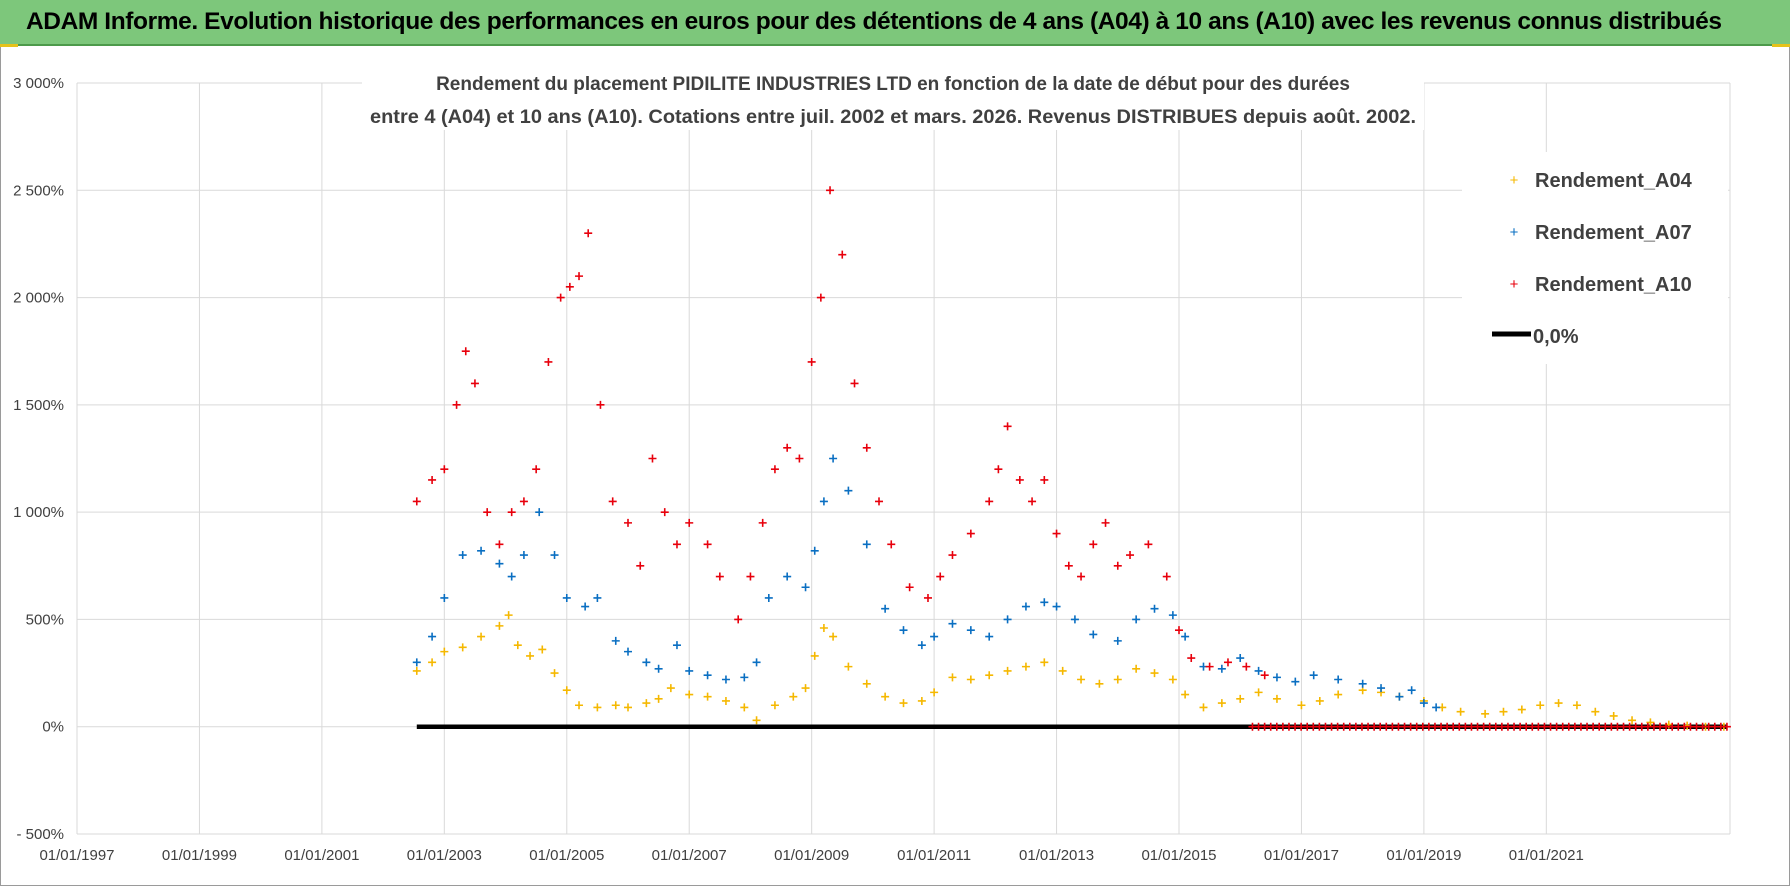 This screenshot has width=1790, height=886. What do you see at coordinates (1546, 855) in the screenshot?
I see `x-tick-label-12: 01/01/2021` at bounding box center [1546, 855].